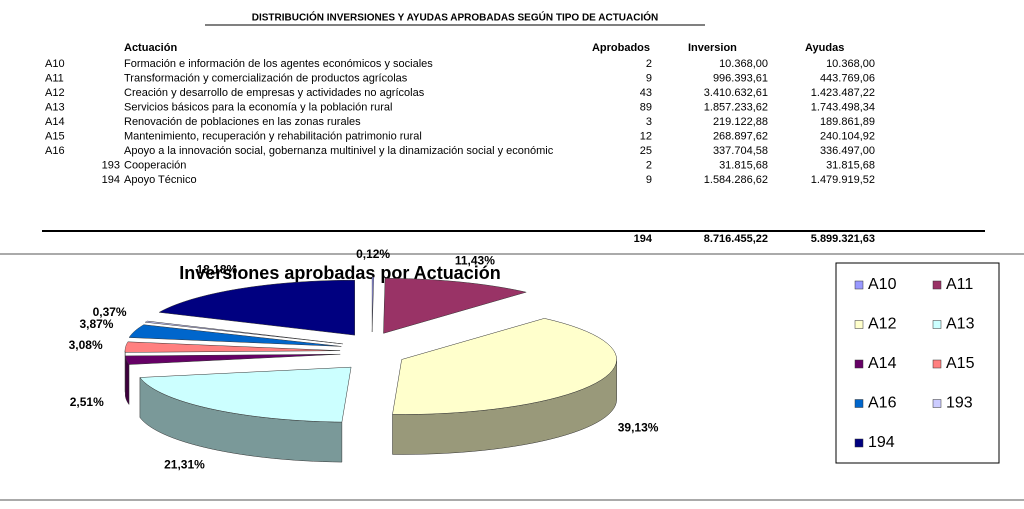 The width and height of the screenshot is (1024, 509). What do you see at coordinates (882, 324) in the screenshot?
I see `legend-label: A12` at bounding box center [882, 324].